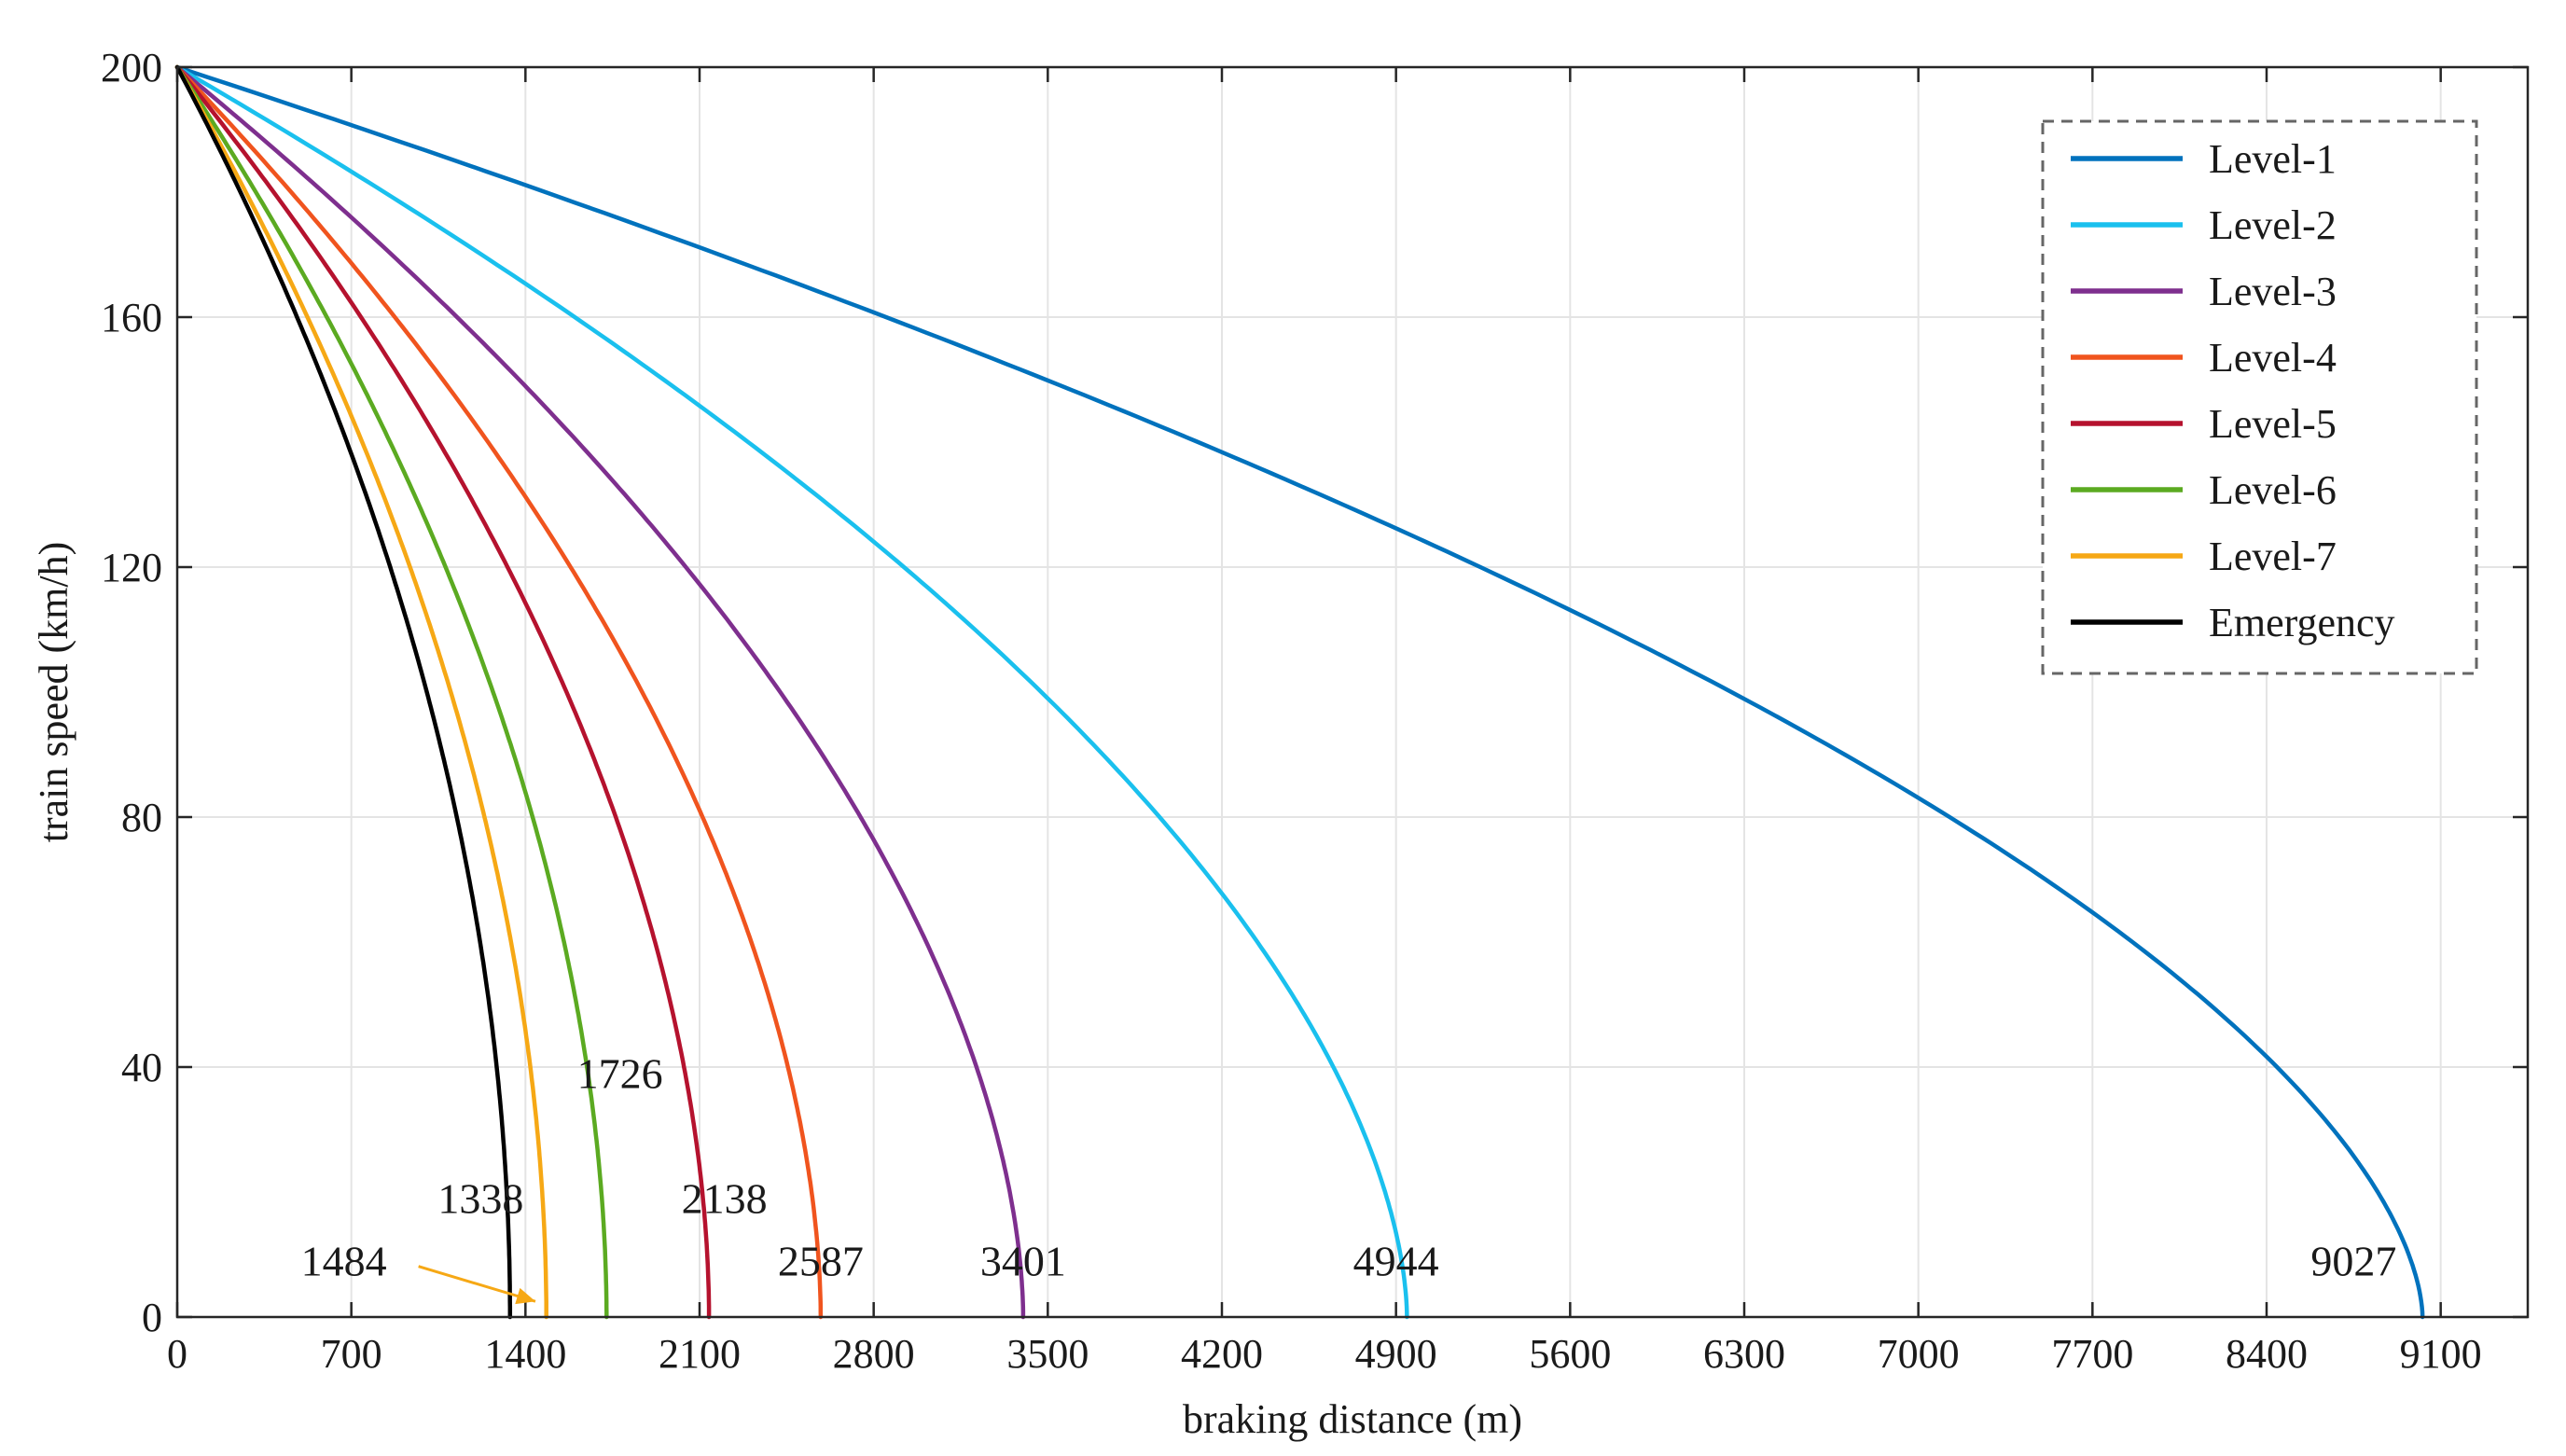 The image size is (2566, 1456). I want to click on end-label-level-4: 2587, so click(821, 1261).